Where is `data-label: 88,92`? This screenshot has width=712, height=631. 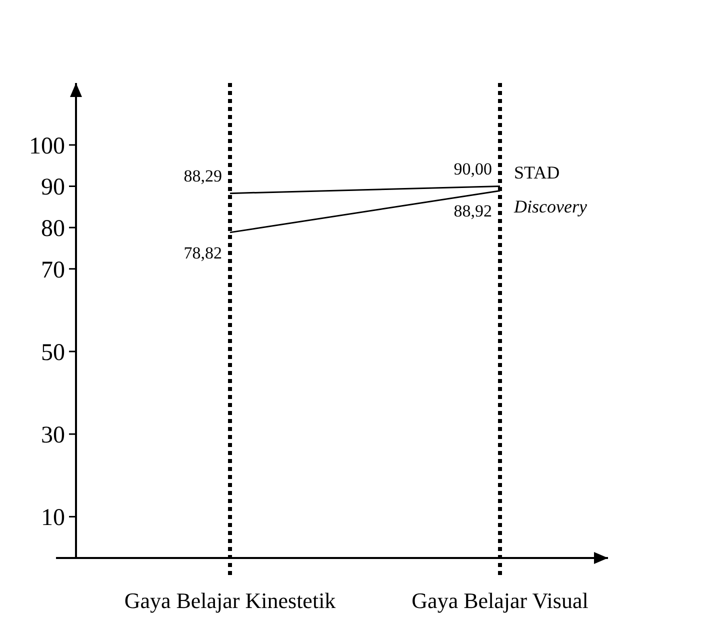 data-label: 88,92 is located at coordinates (473, 211).